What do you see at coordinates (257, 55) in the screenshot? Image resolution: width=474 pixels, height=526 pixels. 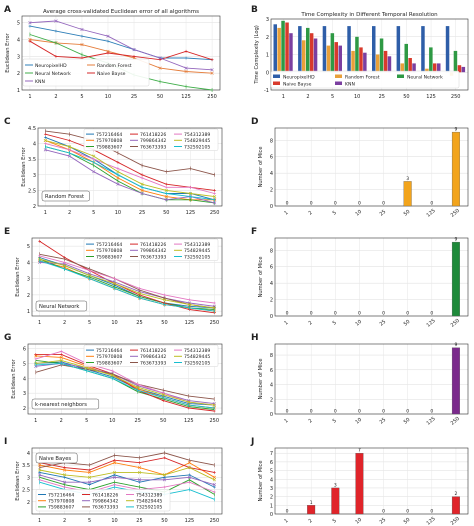 I see `panel-b-ylabel: Time Complexity (Log)` at bounding box center [257, 55].